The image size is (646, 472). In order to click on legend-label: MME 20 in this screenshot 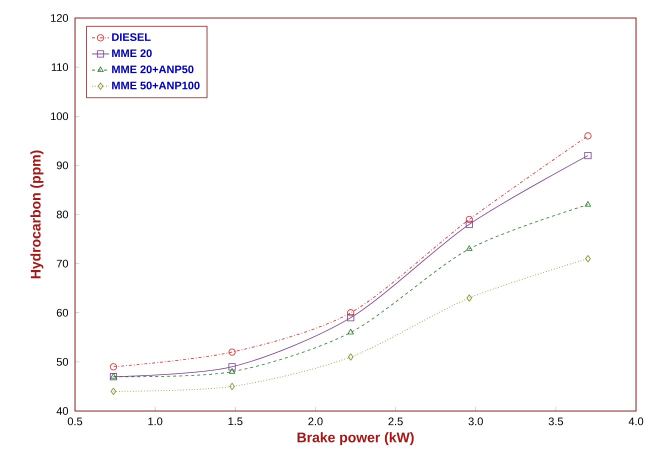, I will do `click(132, 53)`.